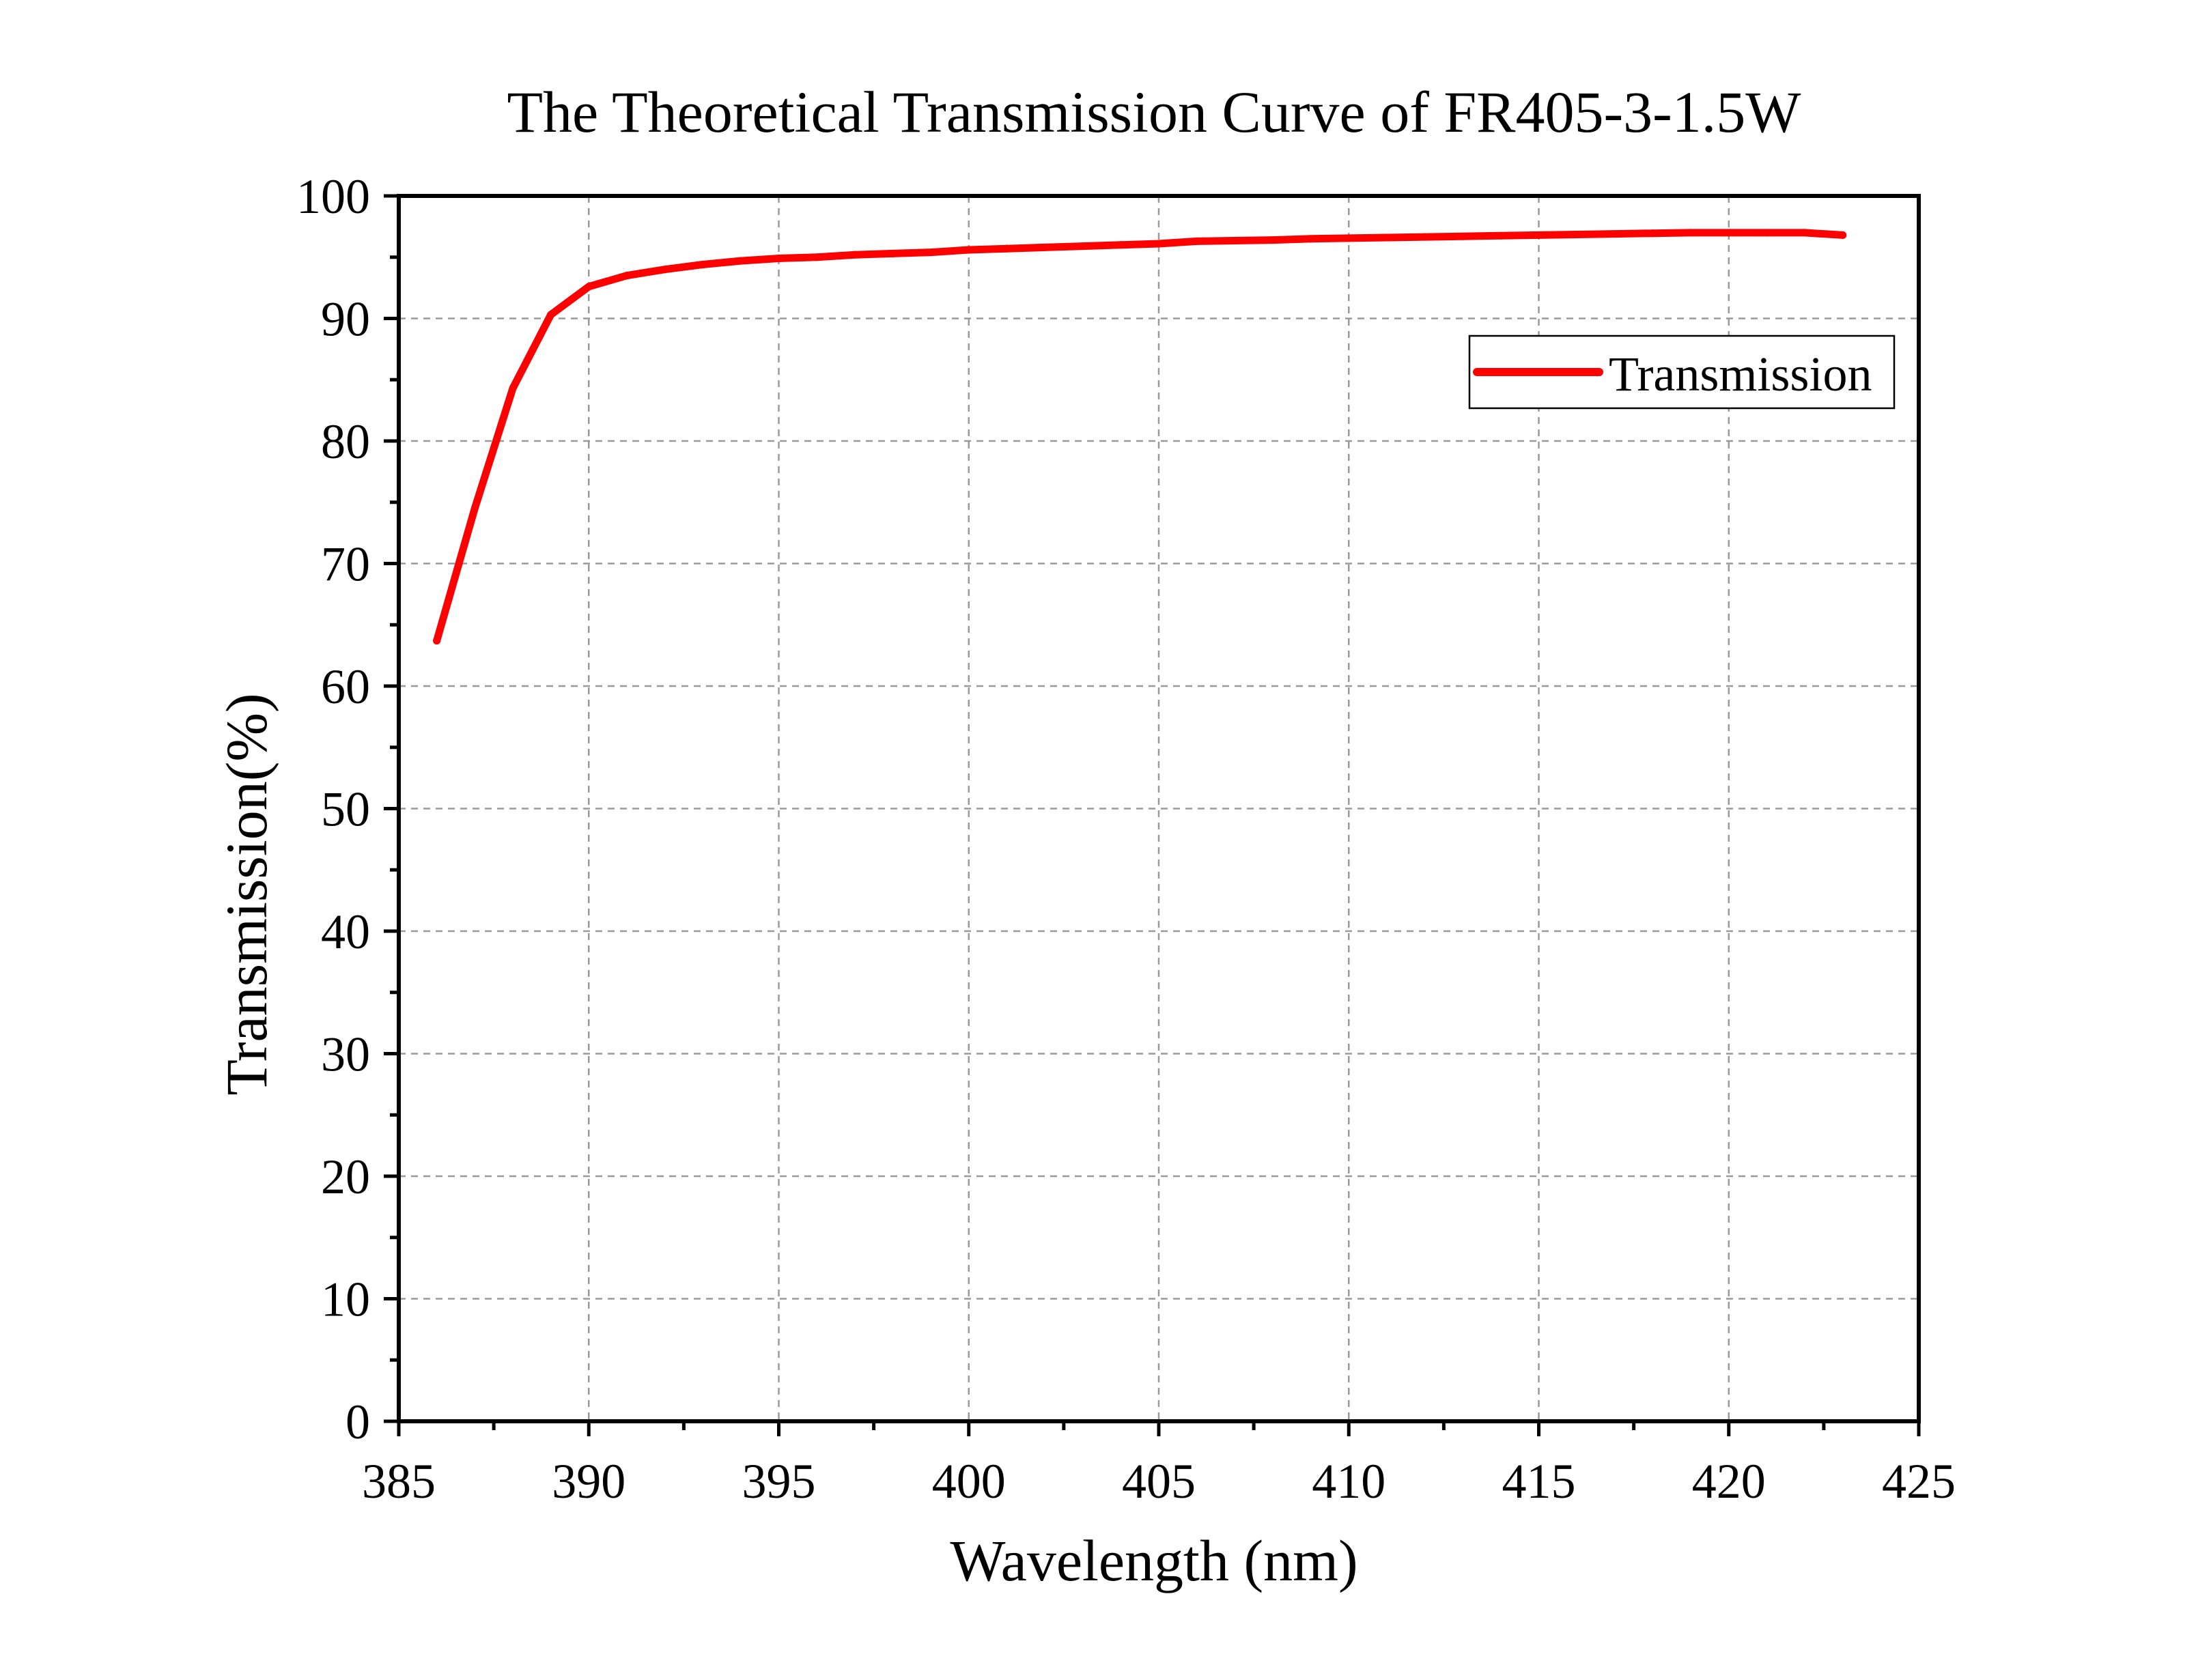 This screenshot has width=2196, height=1680. Describe the element at coordinates (346, 1054) in the screenshot. I see `y-tick-label: 30` at that location.